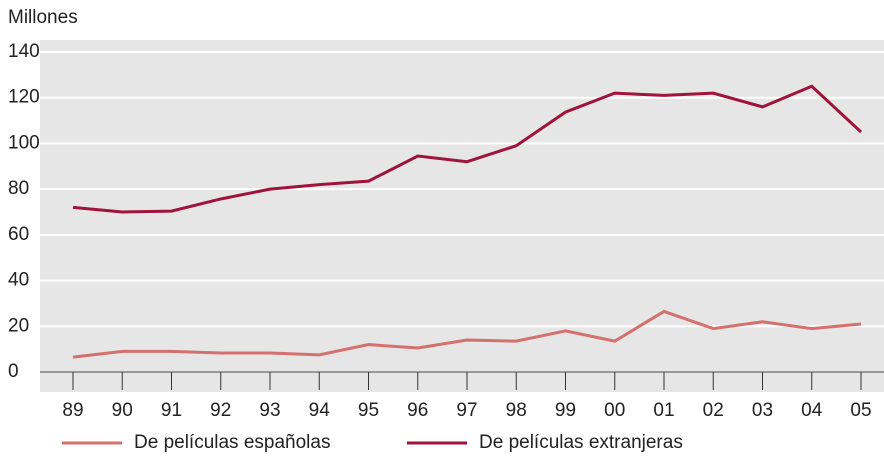 The width and height of the screenshot is (884, 457). I want to click on y-tick-label: 60, so click(18, 234).